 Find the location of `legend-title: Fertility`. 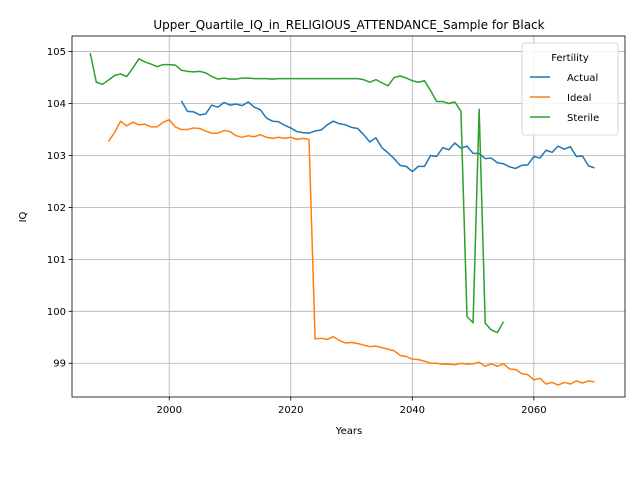

legend-title: Fertility is located at coordinates (570, 58).